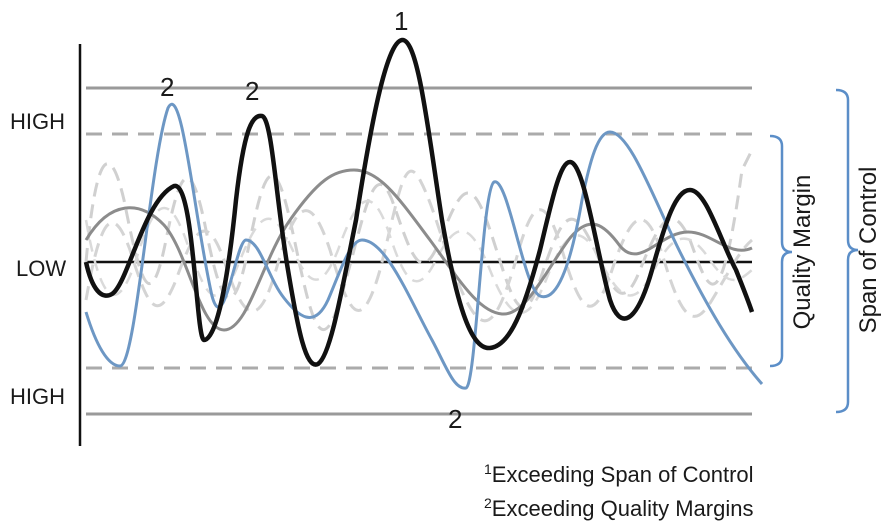  Describe the element at coordinates (167, 87) in the screenshot. I see `marker-margin-exceed-a: 2` at that location.